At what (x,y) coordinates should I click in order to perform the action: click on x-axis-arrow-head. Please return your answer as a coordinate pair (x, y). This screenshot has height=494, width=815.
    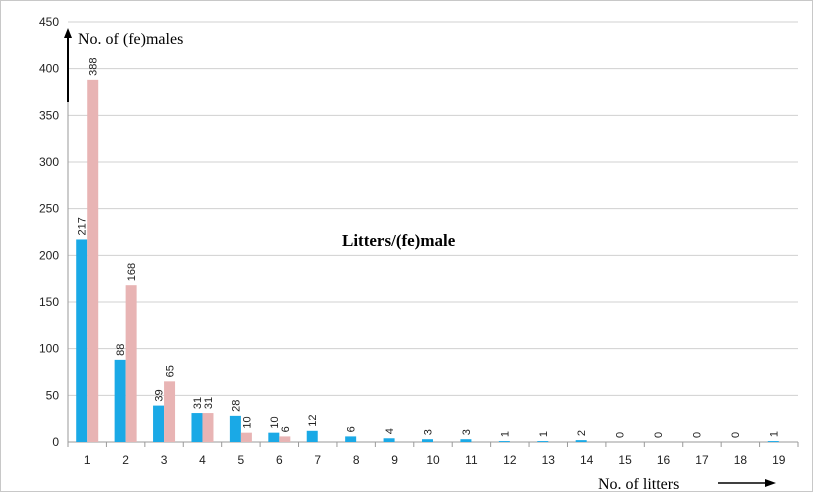
    Looking at the image, I should click on (770, 483).